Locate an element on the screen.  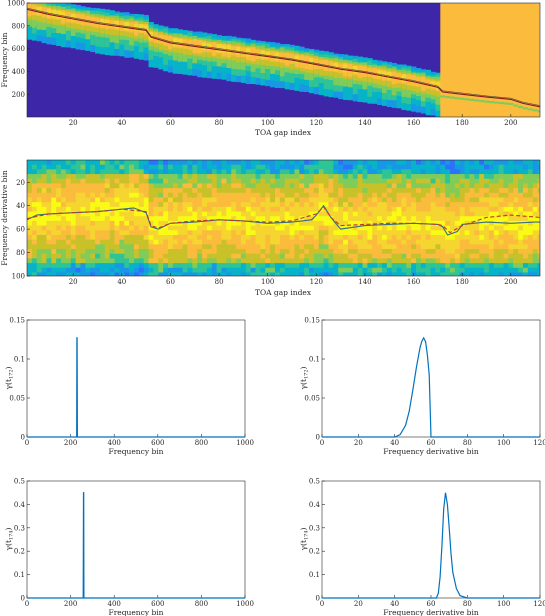
x-tick-label: 120 is located at coordinates (539, 604).